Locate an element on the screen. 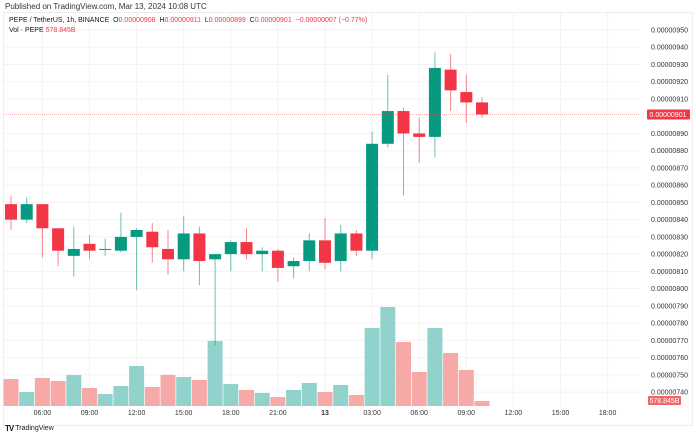 The height and width of the screenshot is (436, 696). price-tick-label: 0.00000800 is located at coordinates (669, 289).